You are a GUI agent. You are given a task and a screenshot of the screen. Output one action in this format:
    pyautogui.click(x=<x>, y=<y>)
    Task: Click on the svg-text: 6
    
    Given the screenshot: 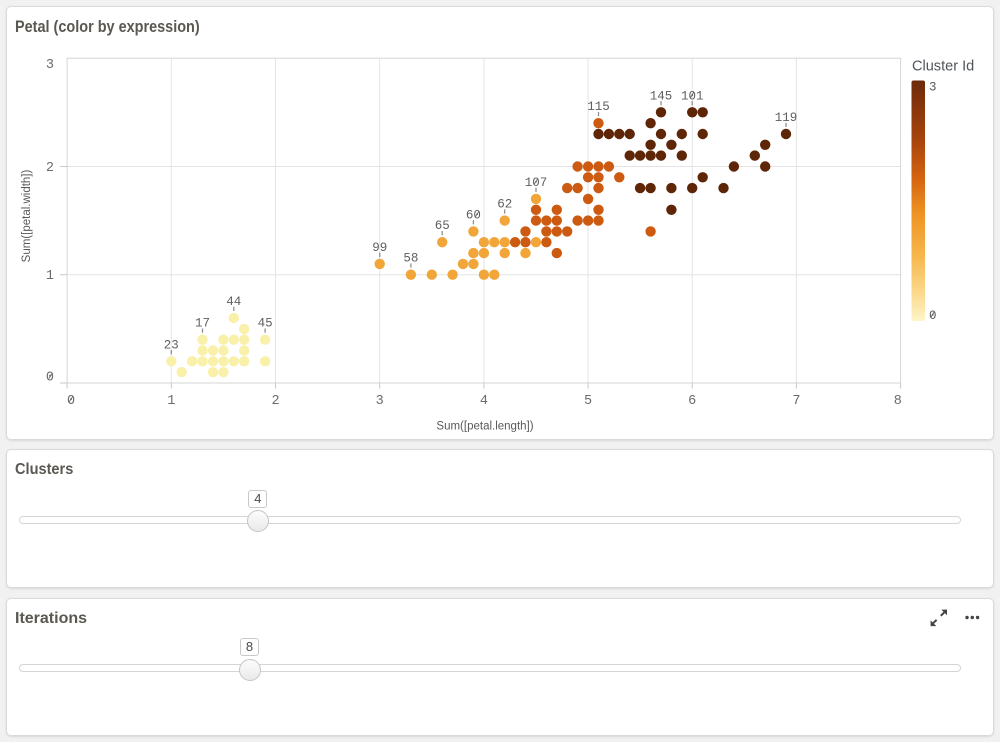 What is the action you would take?
    pyautogui.click(x=692, y=401)
    